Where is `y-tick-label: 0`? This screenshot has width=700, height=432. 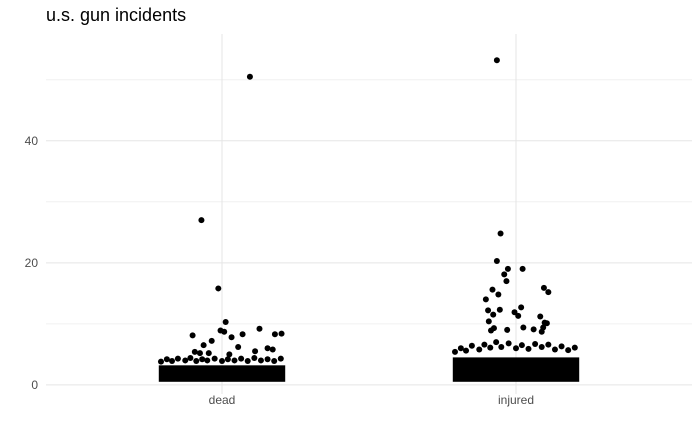
y-tick-label: 0 is located at coordinates (34, 385).